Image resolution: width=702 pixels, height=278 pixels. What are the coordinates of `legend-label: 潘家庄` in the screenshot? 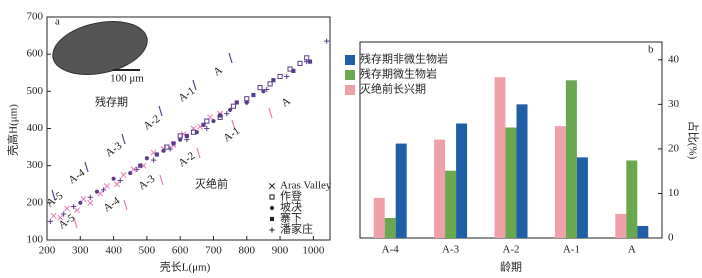 It's located at (296, 229).